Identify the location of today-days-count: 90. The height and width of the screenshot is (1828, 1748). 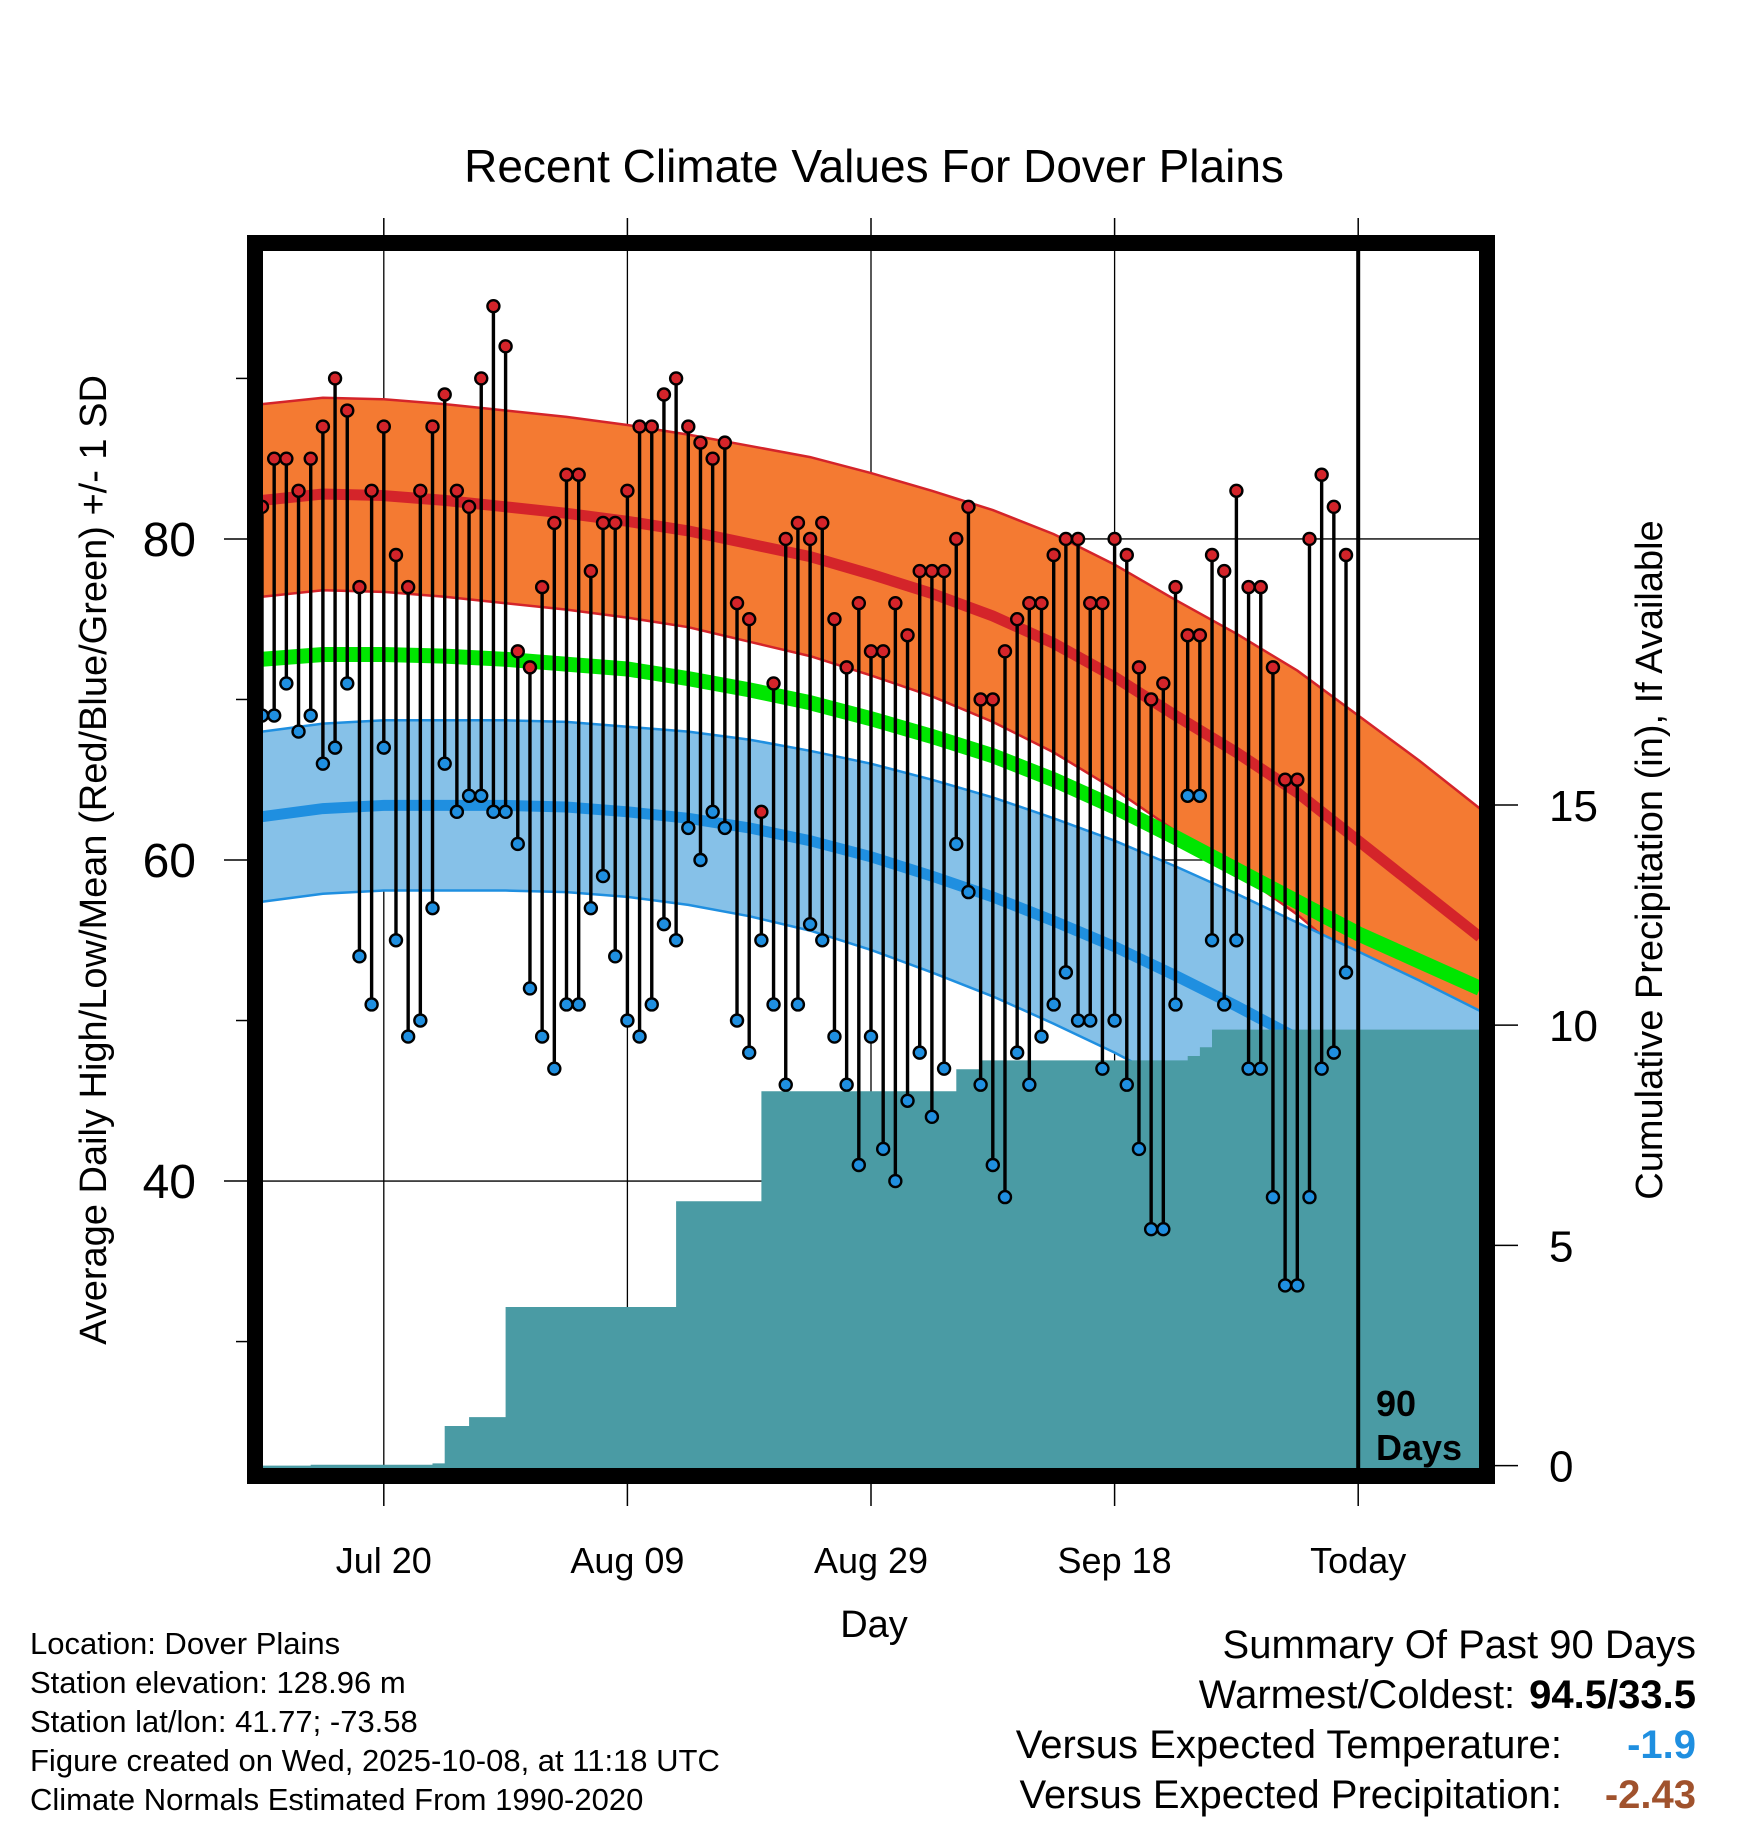
(1396, 1403).